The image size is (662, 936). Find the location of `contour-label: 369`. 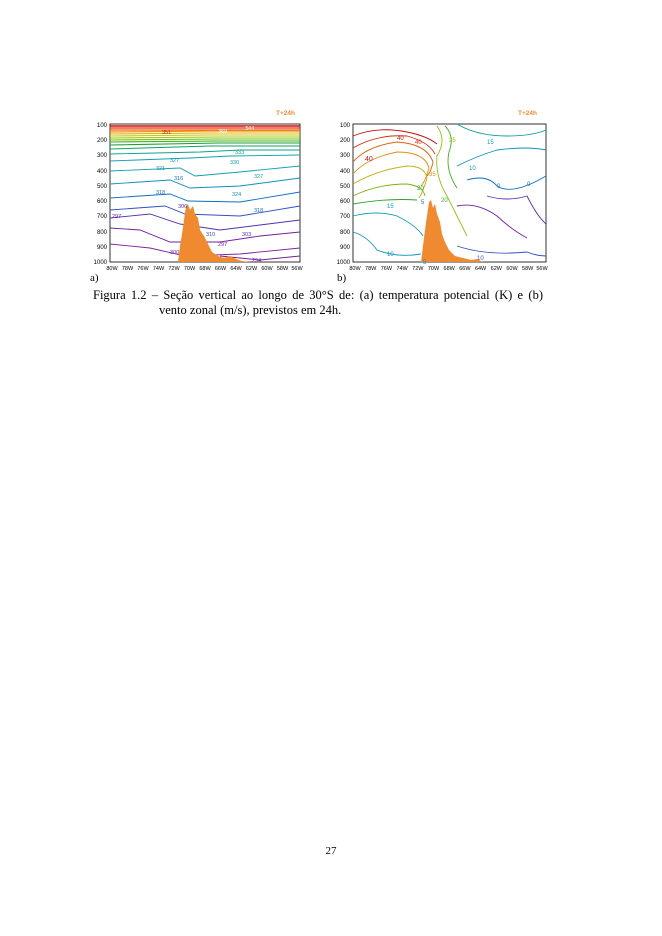

contour-label: 369 is located at coordinates (222, 132).